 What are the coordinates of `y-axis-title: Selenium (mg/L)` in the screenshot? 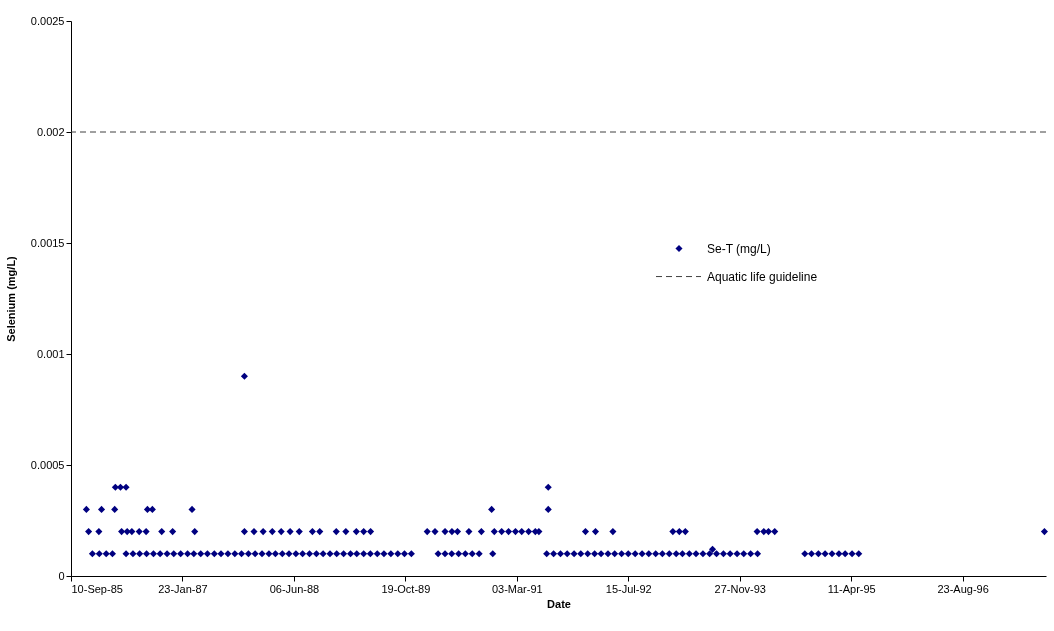 It's located at (10, 298).